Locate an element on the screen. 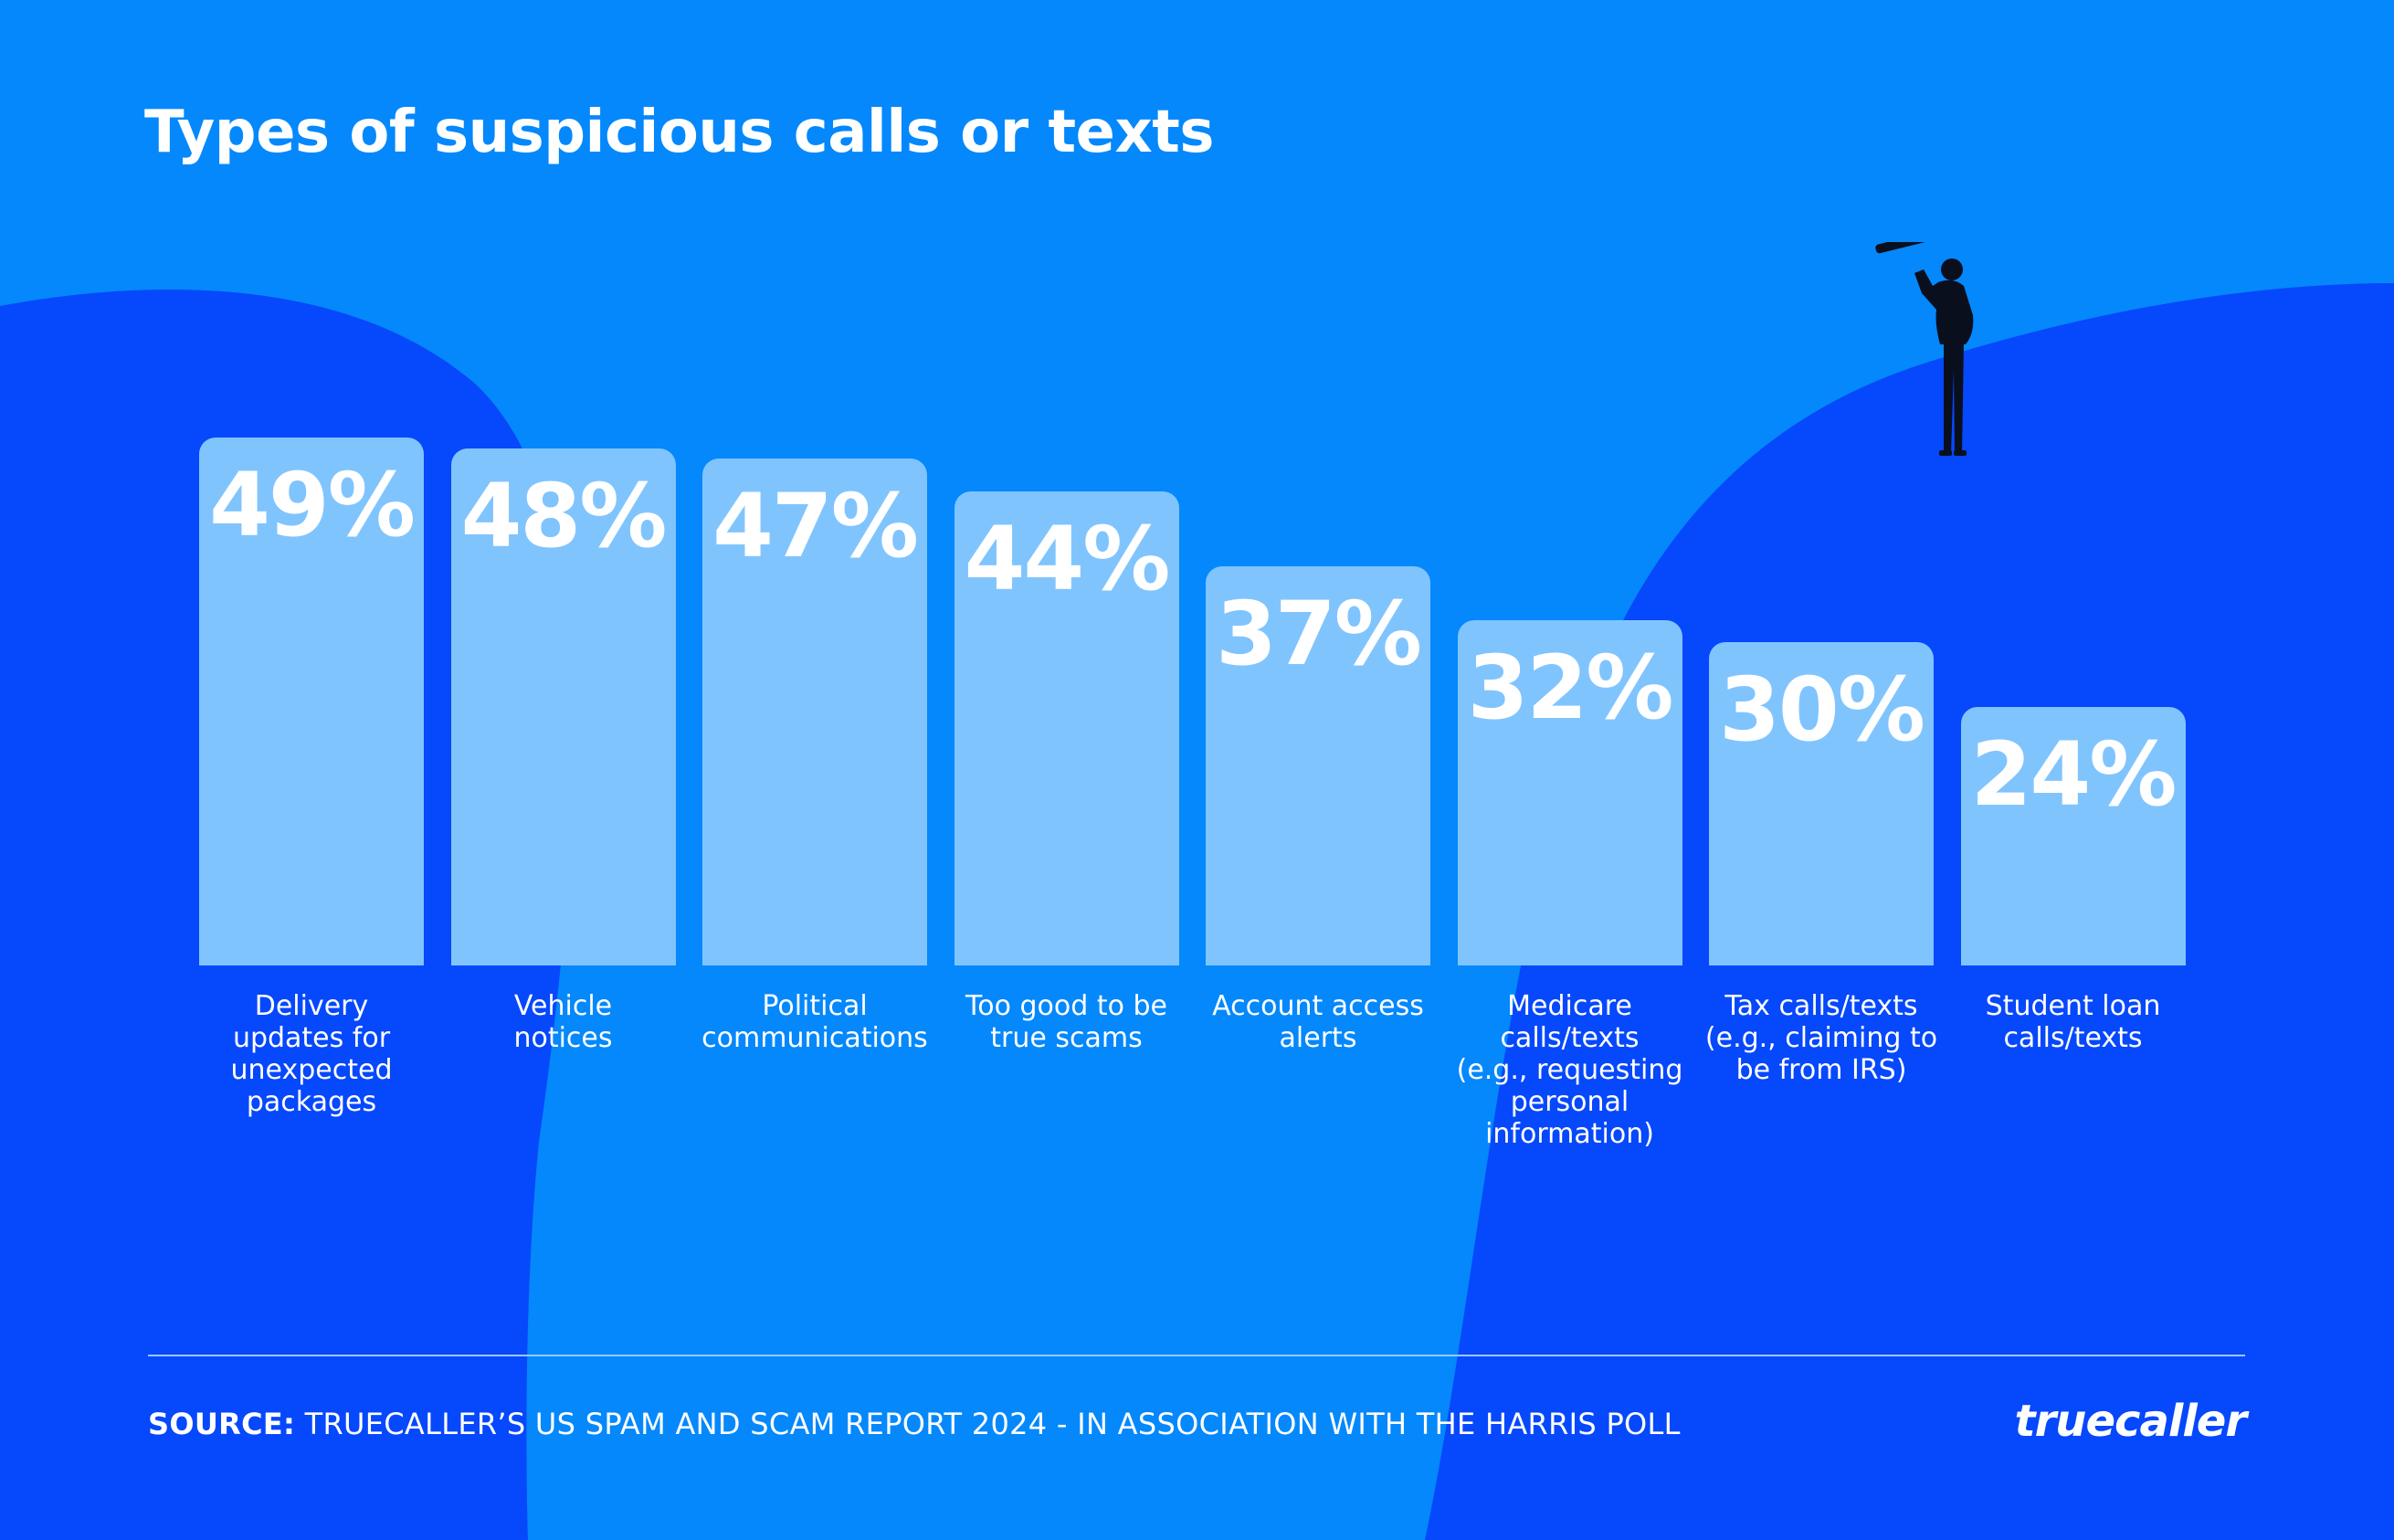 Image resolution: width=2394 pixels, height=1540 pixels. bar-value-label: 48% is located at coordinates (564, 515).